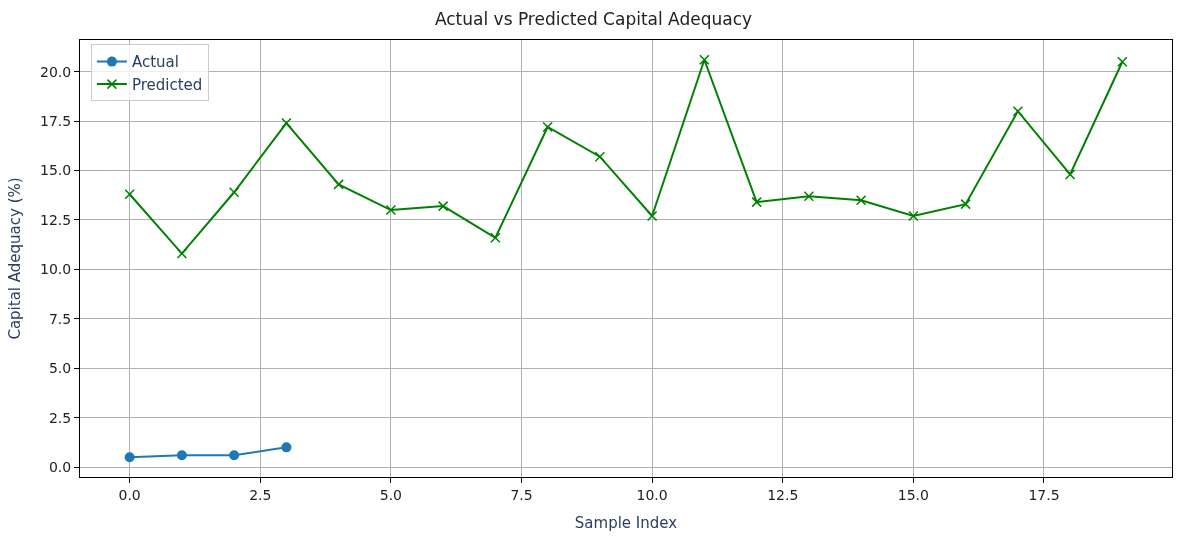 The image size is (1187, 540). What do you see at coordinates (593, 19) in the screenshot?
I see `chart-title: Actual vs Predicted Capital Adequacy` at bounding box center [593, 19].